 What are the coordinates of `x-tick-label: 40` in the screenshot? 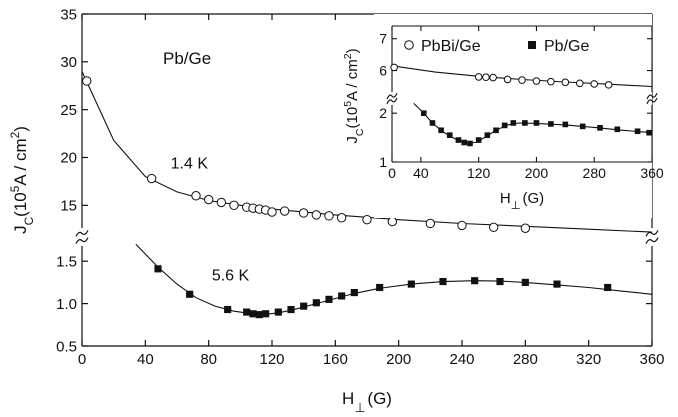 It's located at (145, 359).